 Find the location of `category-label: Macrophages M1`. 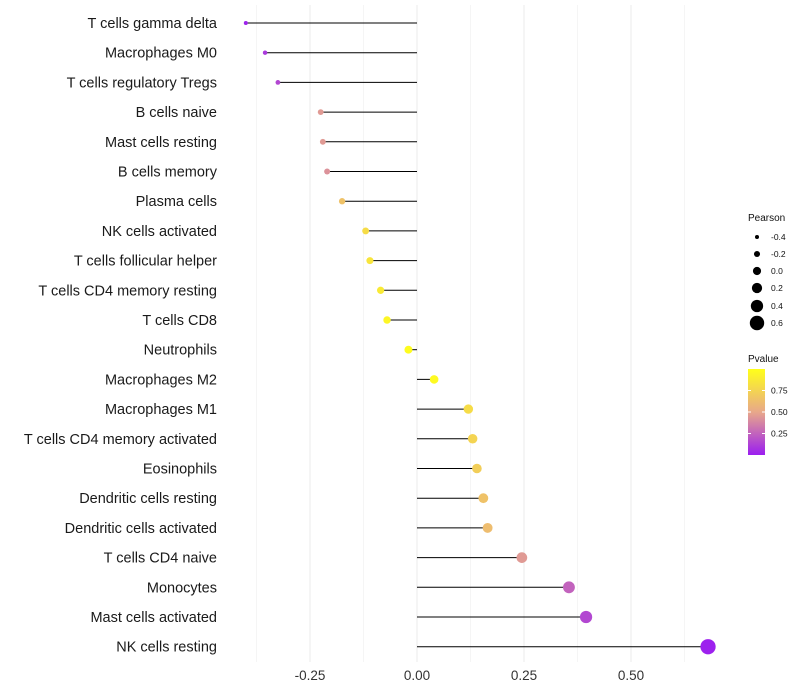

category-label: Macrophages M1 is located at coordinates (161, 410).